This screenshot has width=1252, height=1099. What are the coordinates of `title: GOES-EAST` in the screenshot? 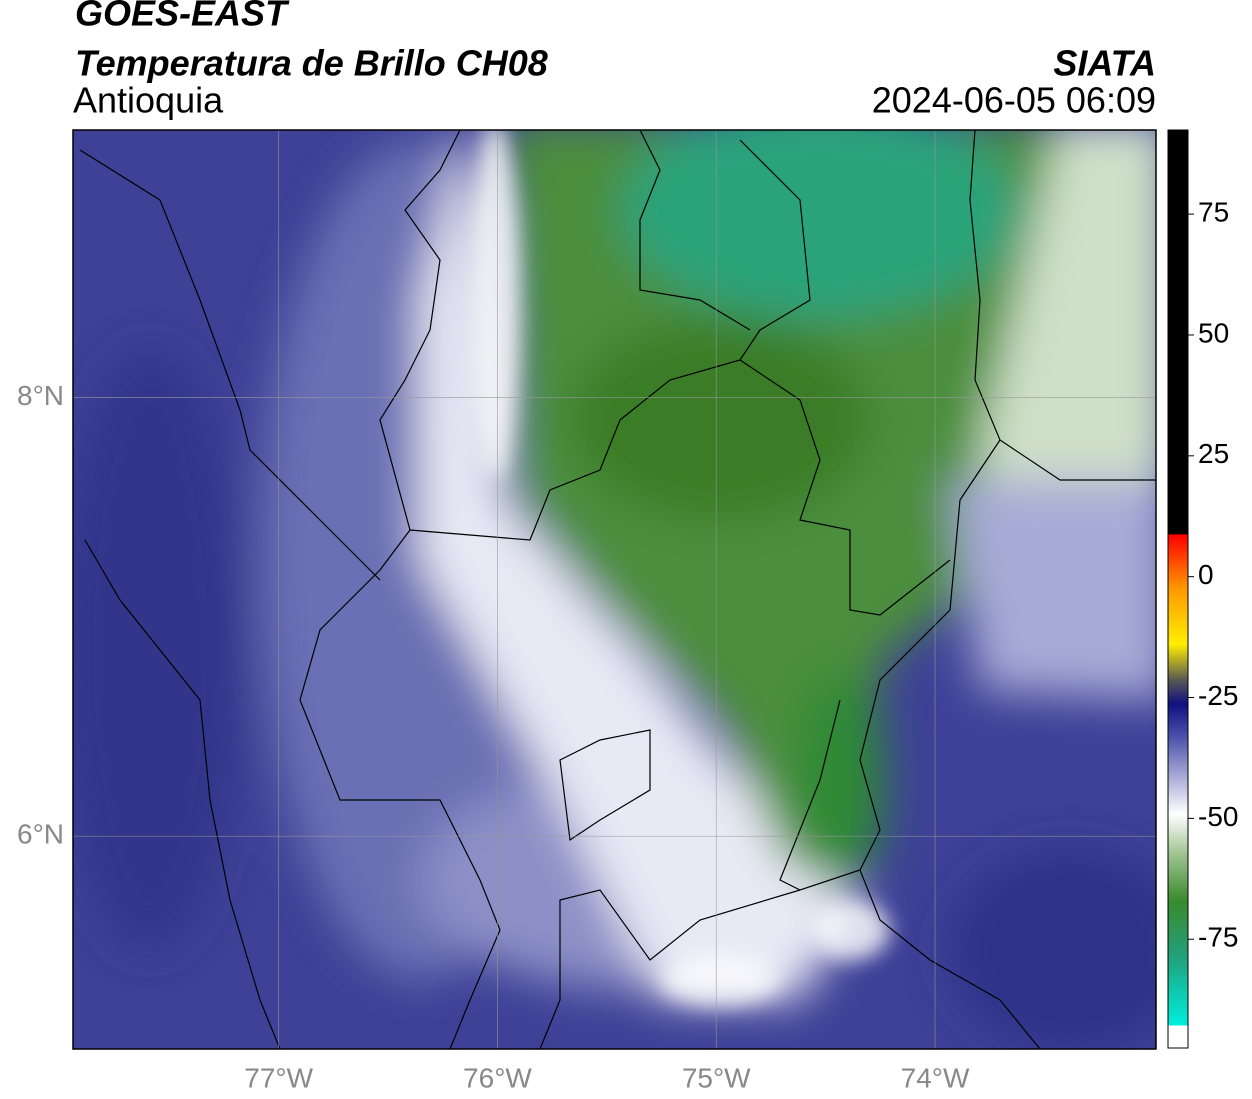 It's located at (182, 17).